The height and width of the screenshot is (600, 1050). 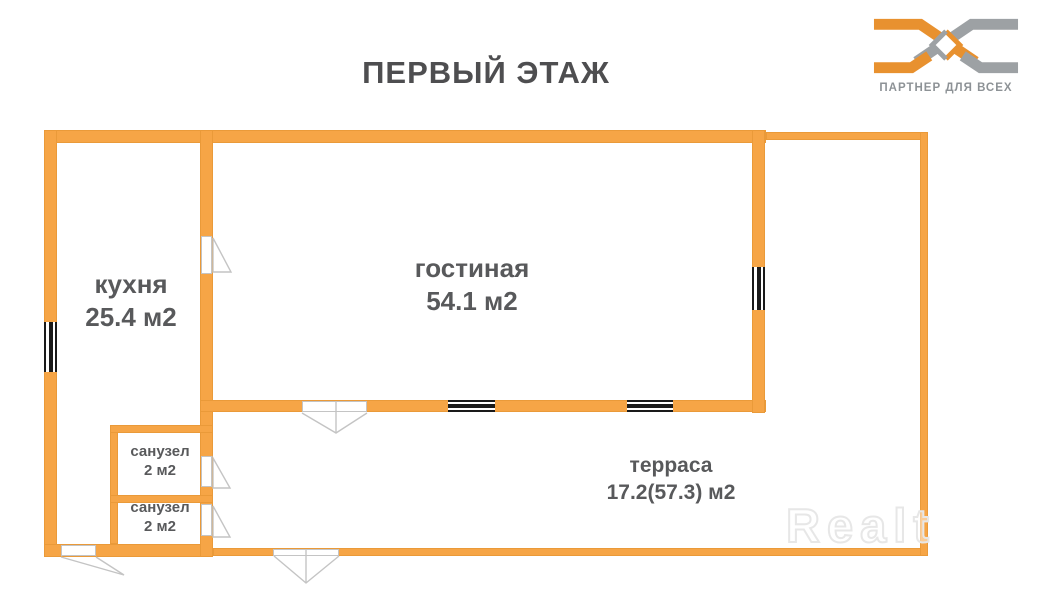 I want to click on door-bathroom-bottom, so click(x=206, y=520).